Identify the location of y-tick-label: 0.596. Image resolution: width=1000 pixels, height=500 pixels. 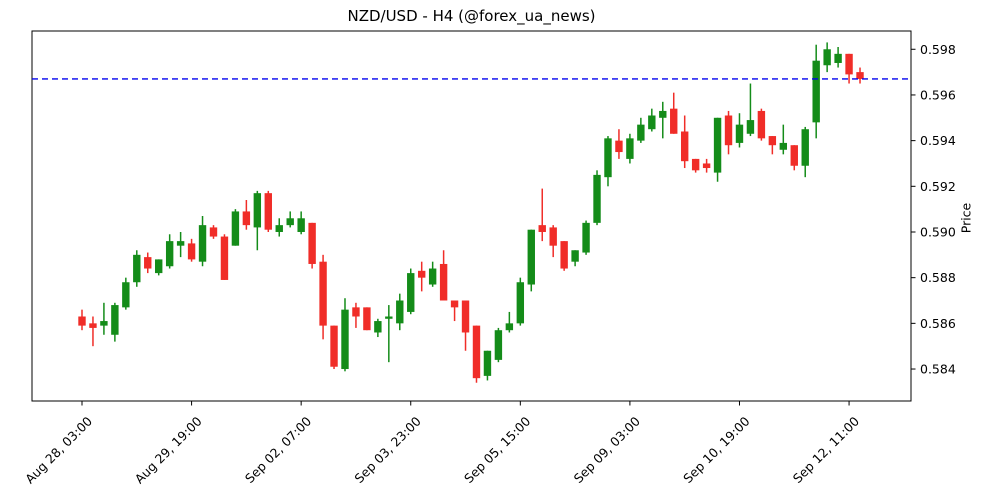
(938, 94).